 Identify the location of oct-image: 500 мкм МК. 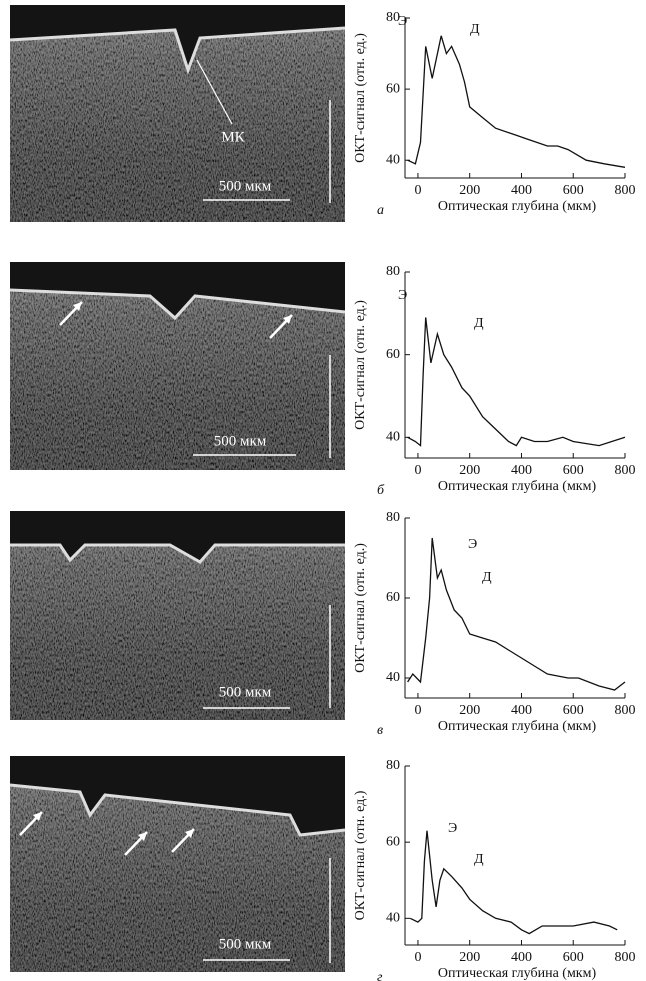
(177, 113).